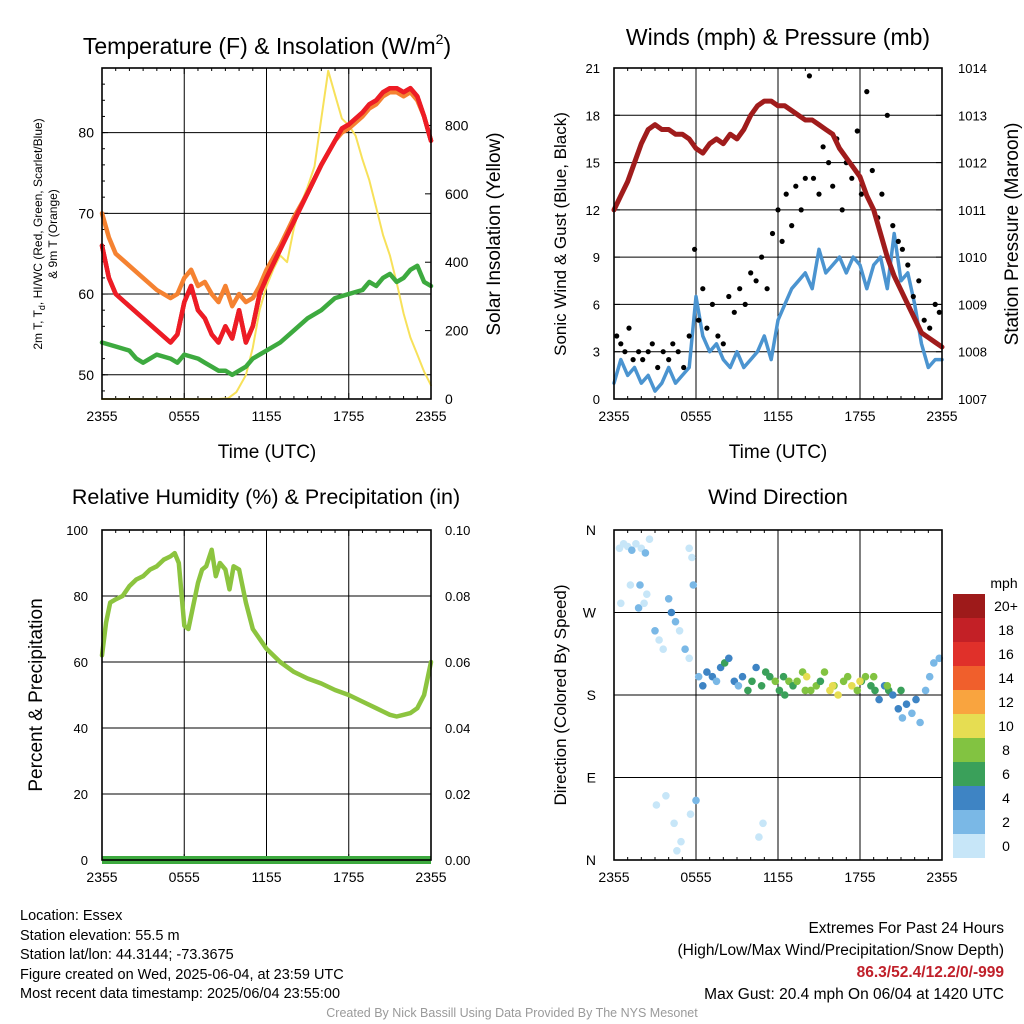  I want to click on y-axis-label-left: Direction (Colored By Speed), so click(560, 694).